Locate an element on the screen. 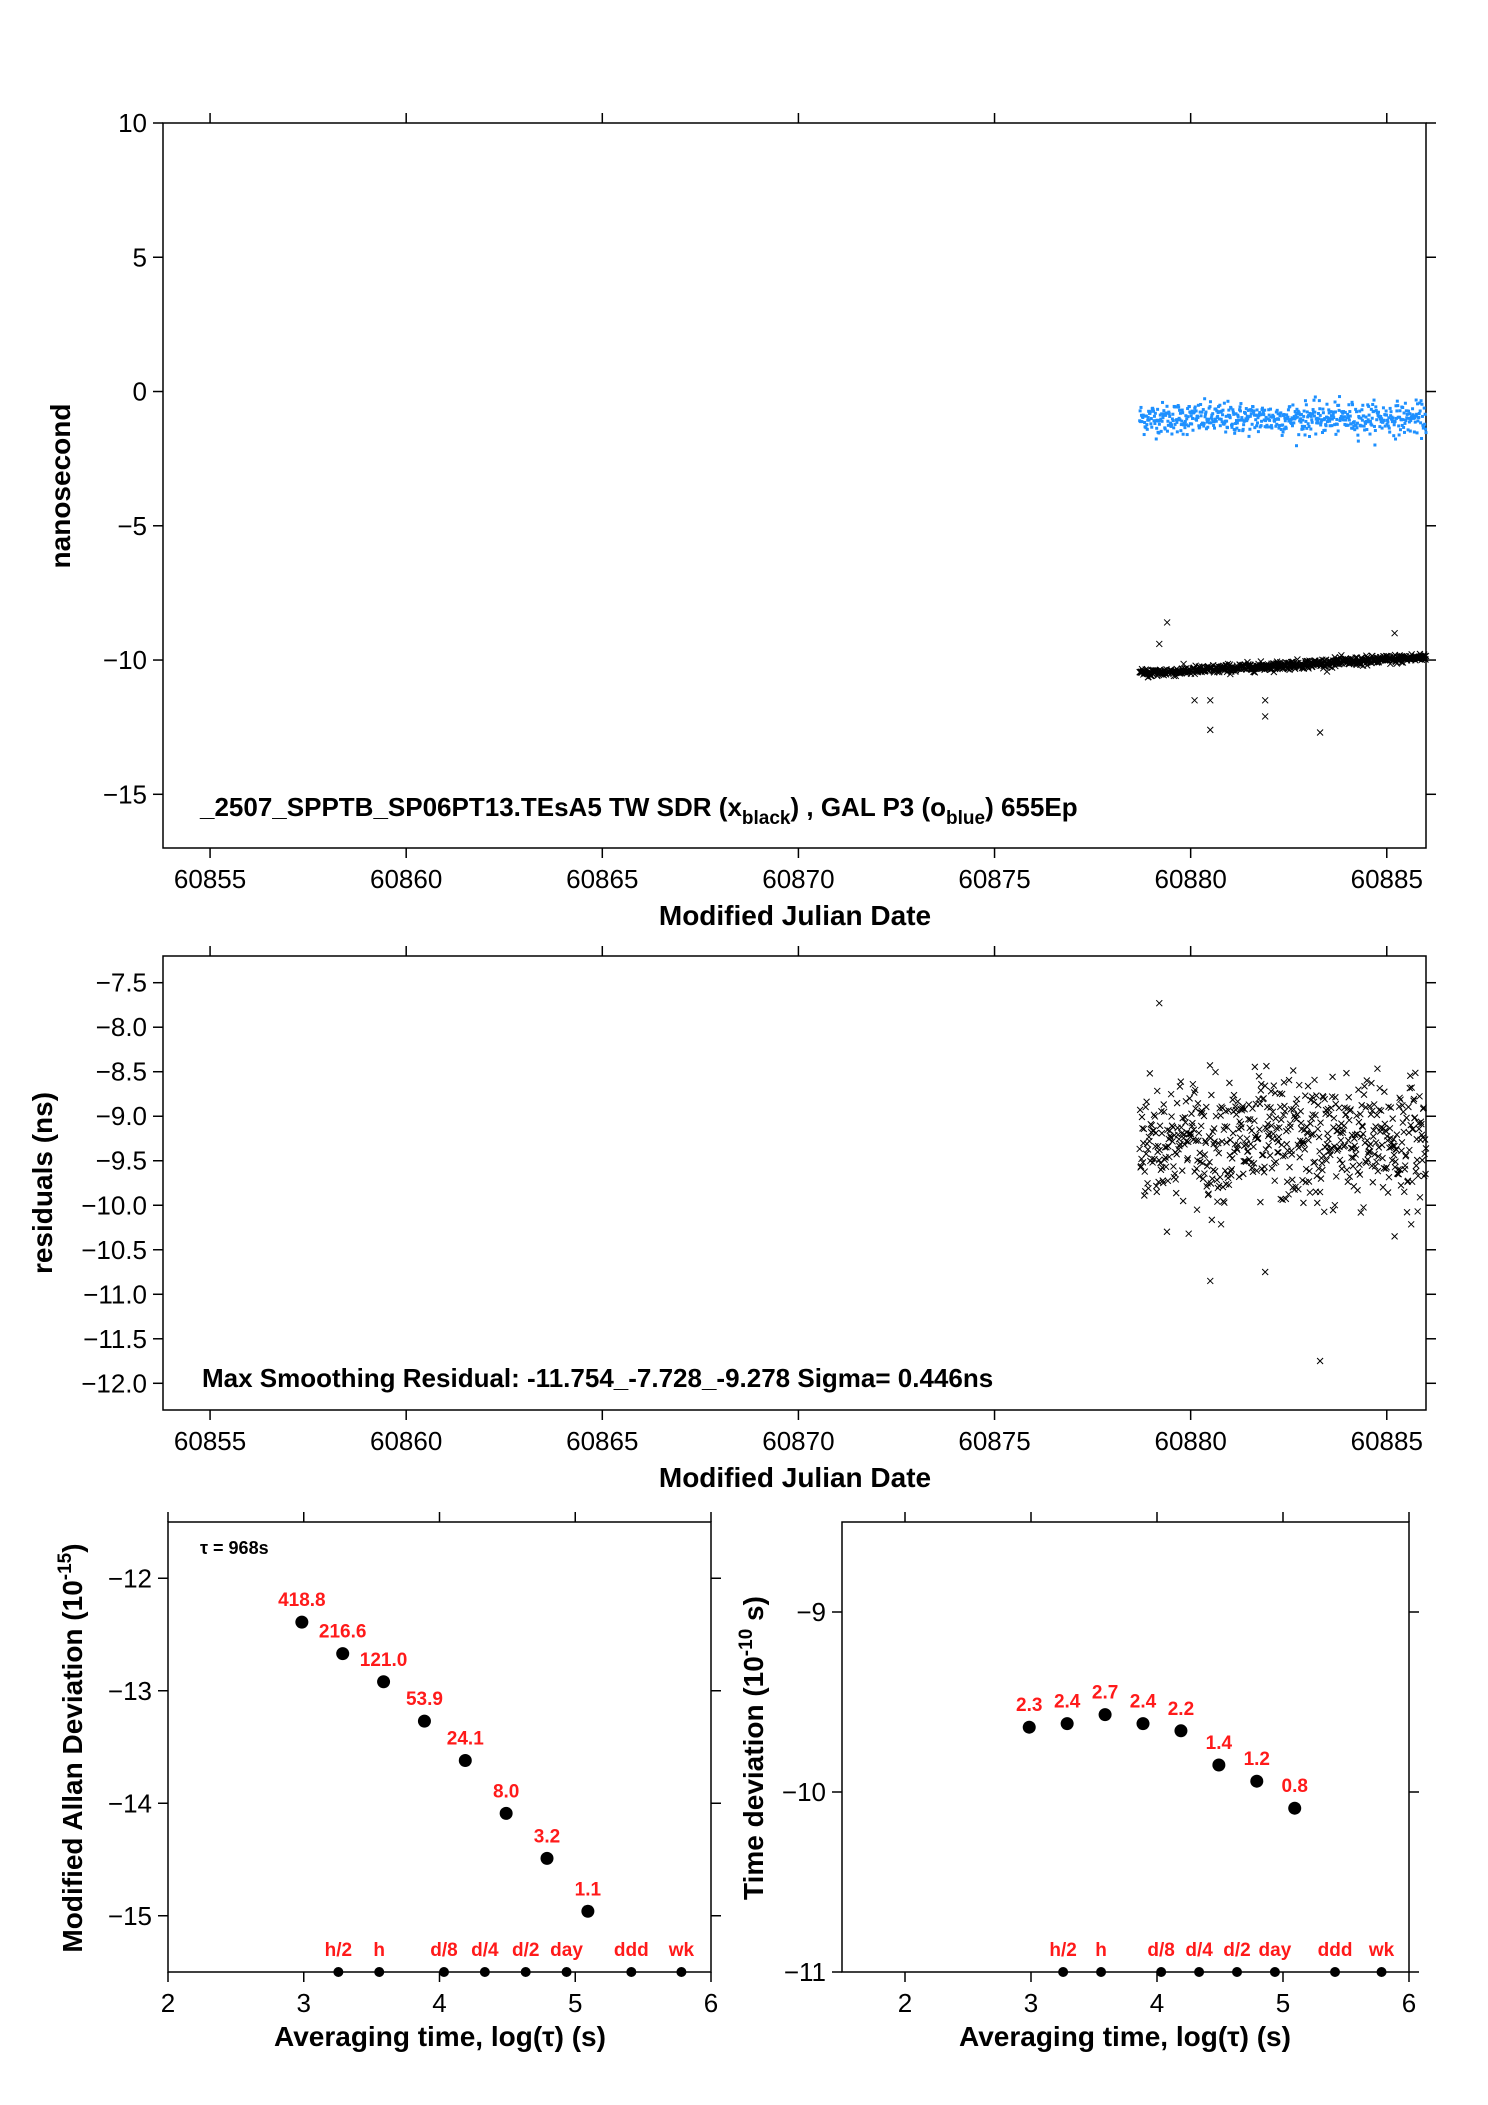  top-black-point is located at coordinates (1327, 671).